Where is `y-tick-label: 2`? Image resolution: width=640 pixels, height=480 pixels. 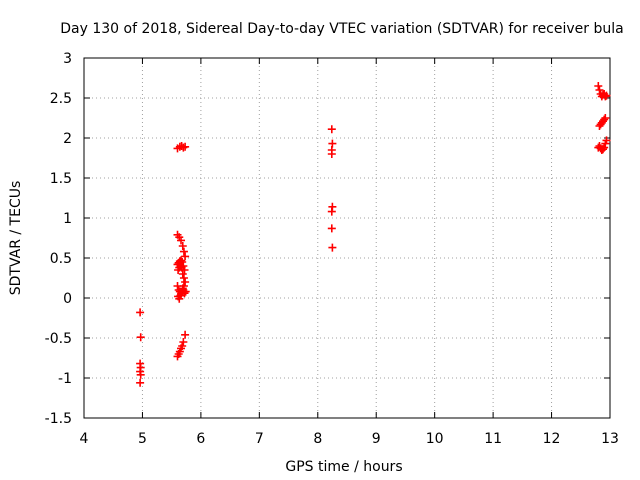
y-tick-label: 2 is located at coordinates (67, 139).